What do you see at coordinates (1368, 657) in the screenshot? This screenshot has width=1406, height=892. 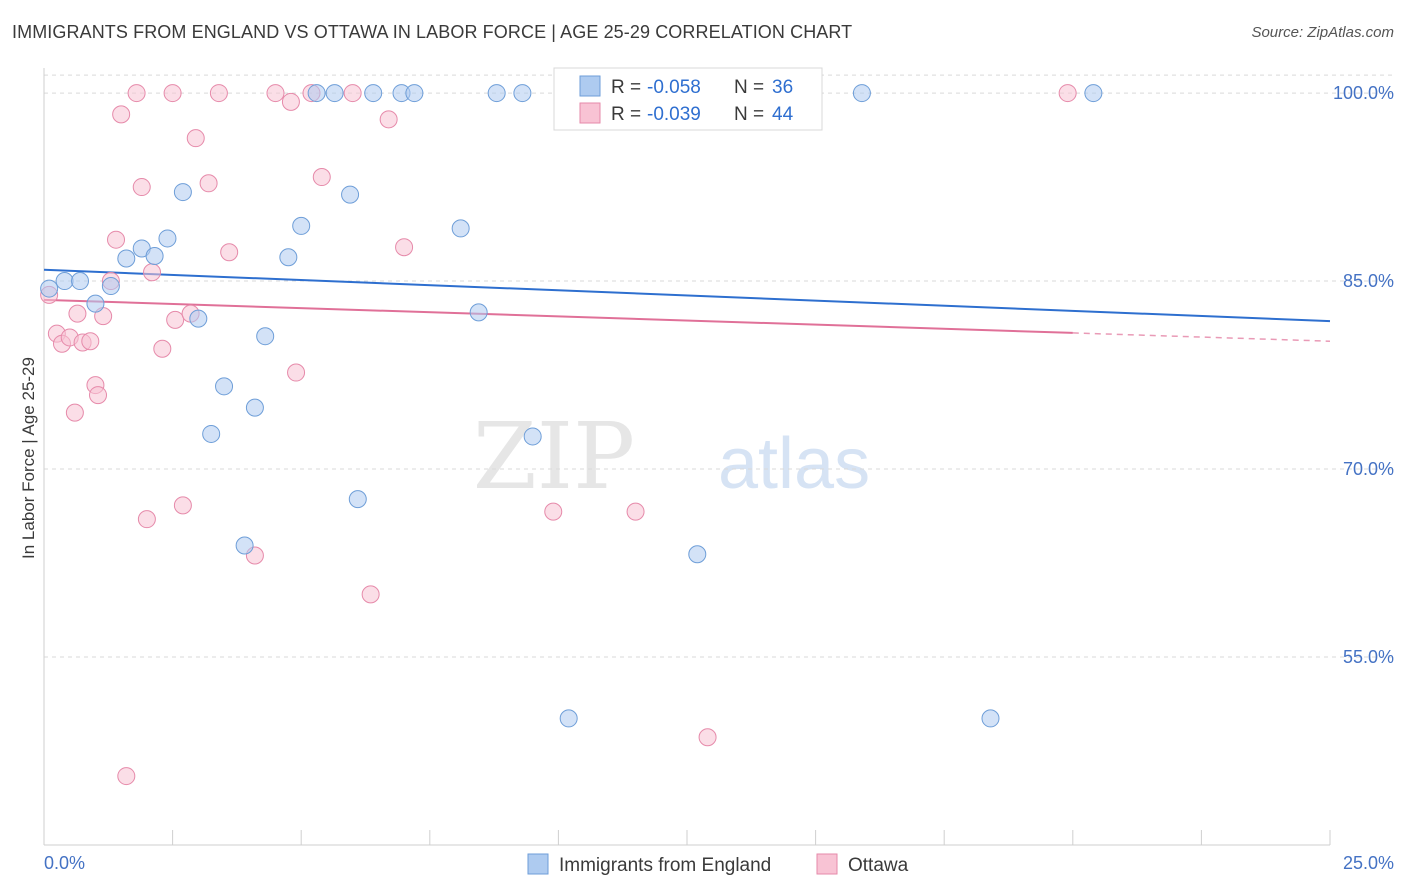 I see `y-tick-label: 55.0%` at bounding box center [1368, 657].